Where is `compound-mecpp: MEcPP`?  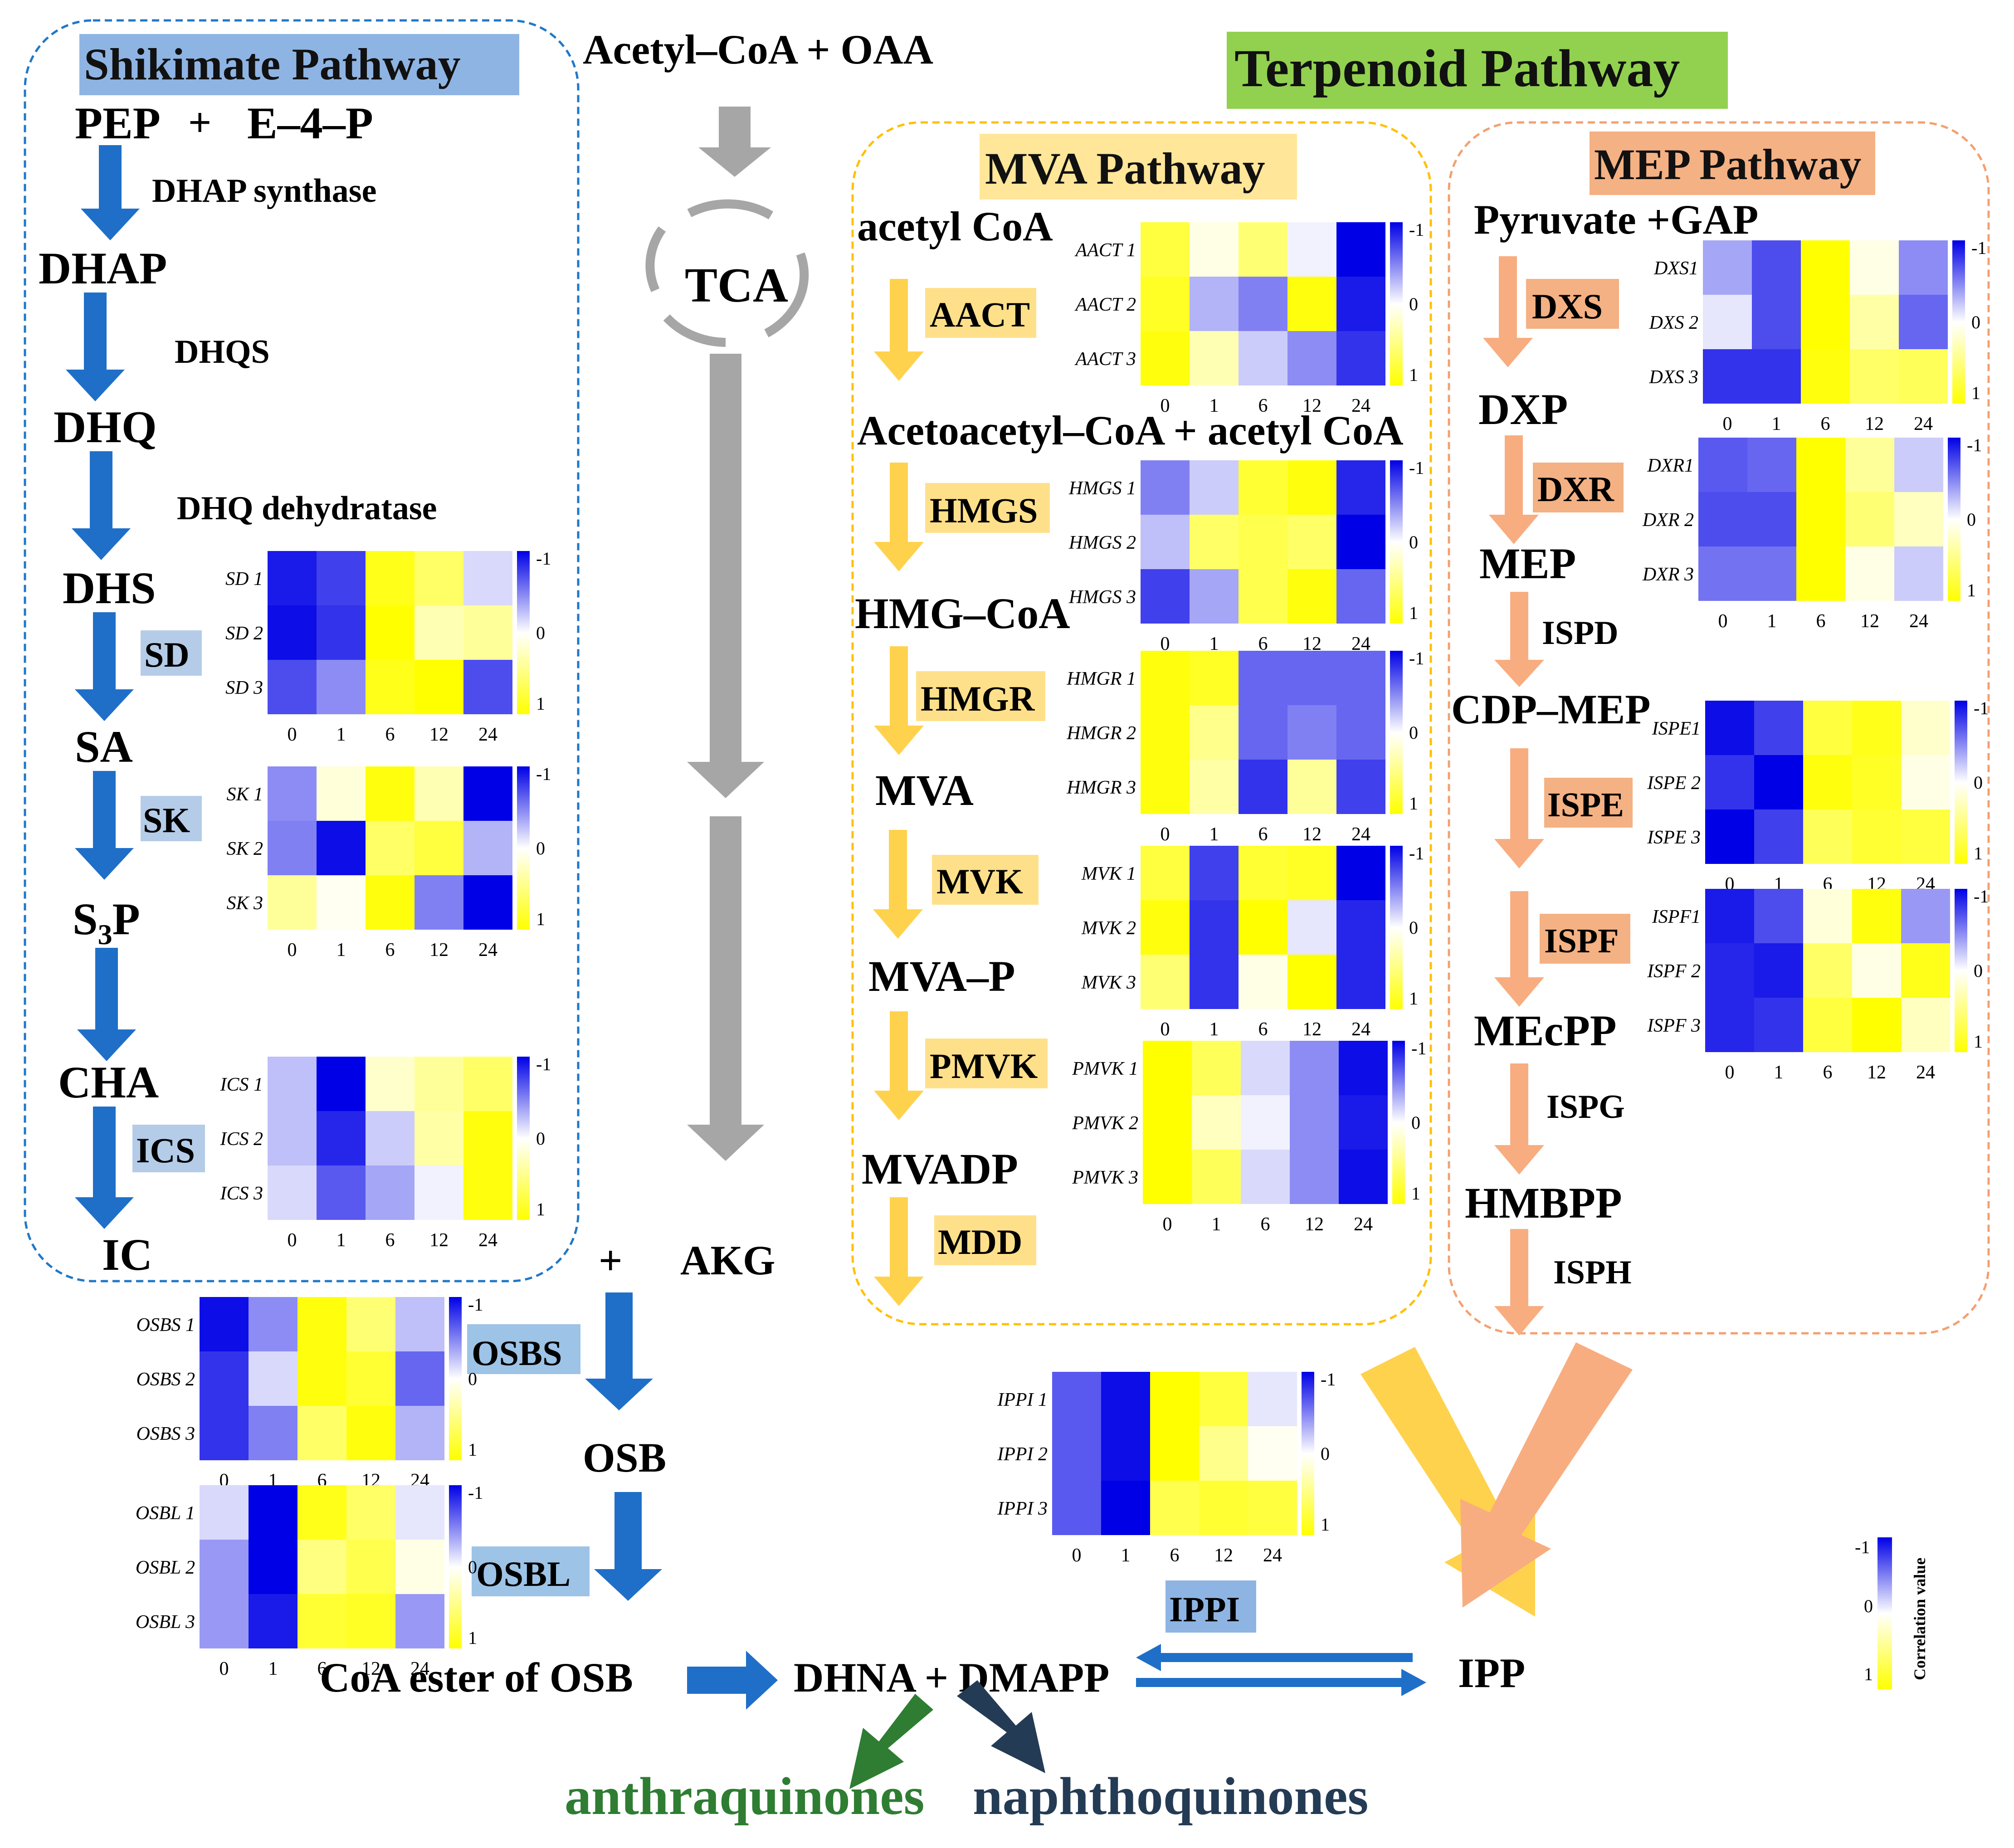 compound-mecpp: MEcPP is located at coordinates (1545, 1030).